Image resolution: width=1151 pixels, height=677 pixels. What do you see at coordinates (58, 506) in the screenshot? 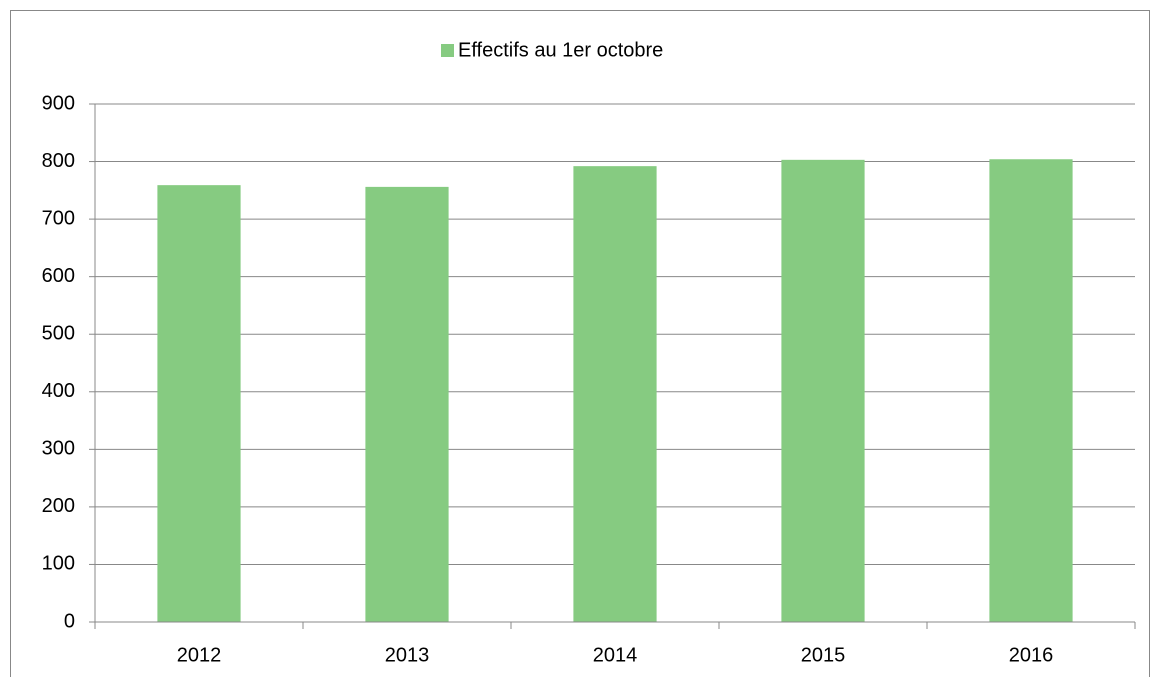
I see `y-tick-label: 200` at bounding box center [58, 506].